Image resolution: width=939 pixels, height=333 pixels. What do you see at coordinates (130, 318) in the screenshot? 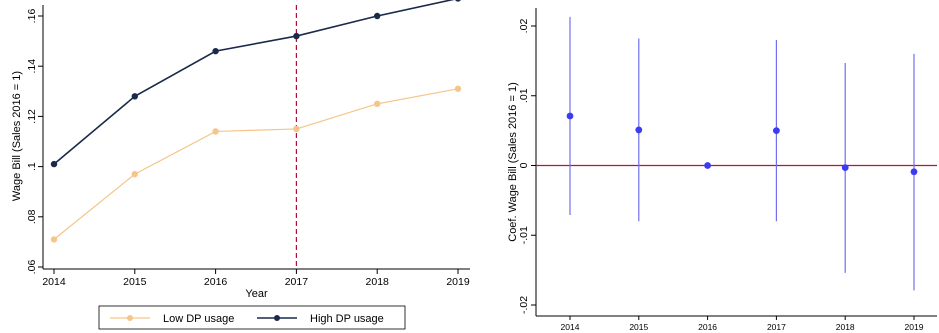
I see `legend-low-marker` at bounding box center [130, 318].